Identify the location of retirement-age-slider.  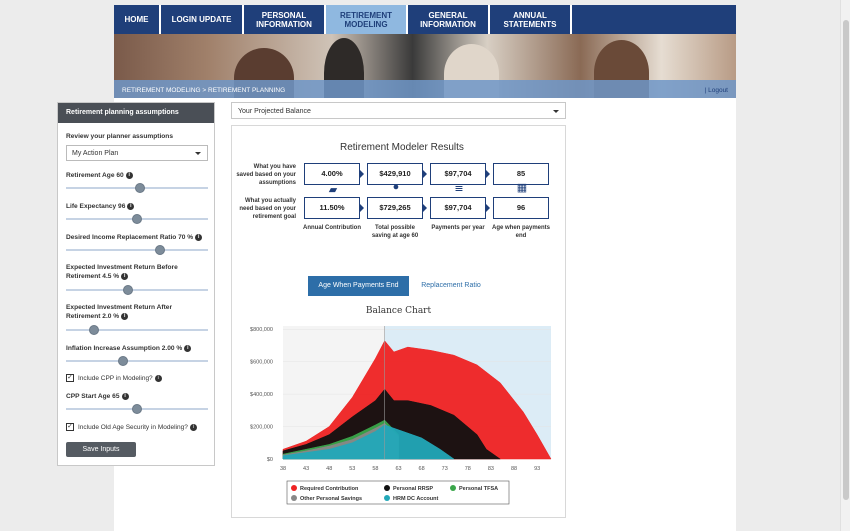
(137, 188).